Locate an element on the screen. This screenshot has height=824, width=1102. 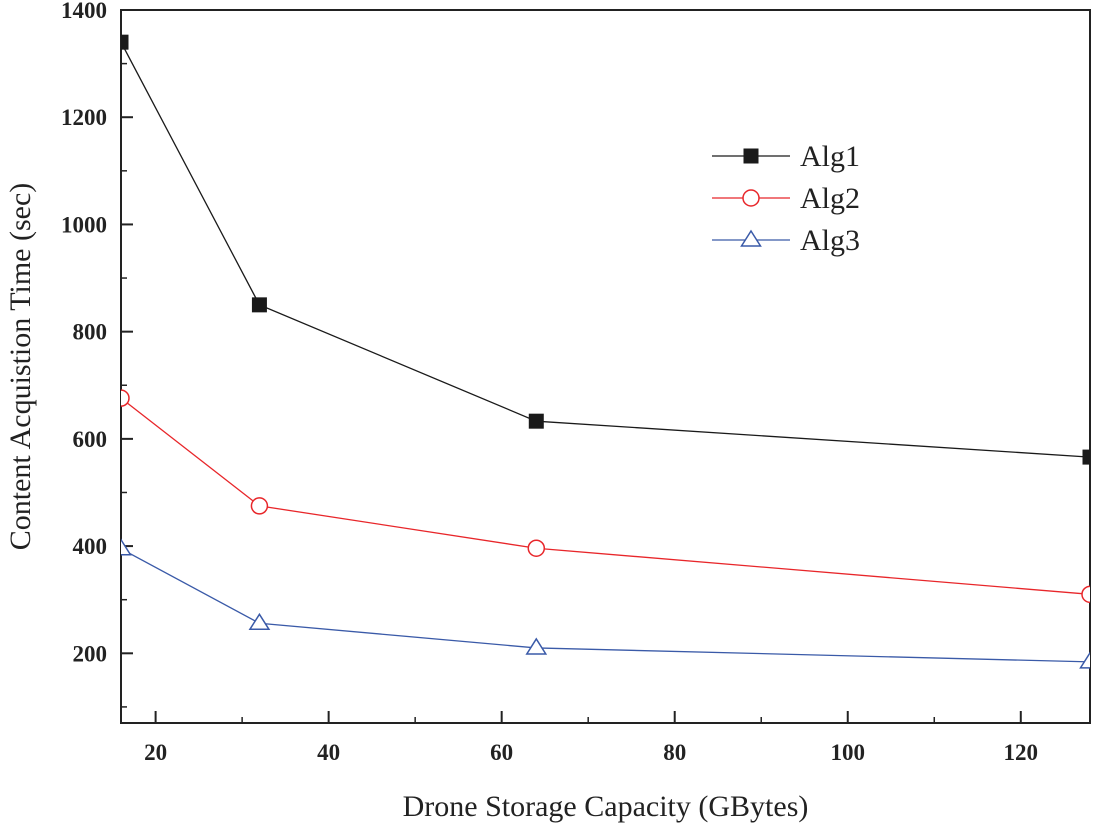
y-tick-label: 1200 is located at coordinates (84, 117).